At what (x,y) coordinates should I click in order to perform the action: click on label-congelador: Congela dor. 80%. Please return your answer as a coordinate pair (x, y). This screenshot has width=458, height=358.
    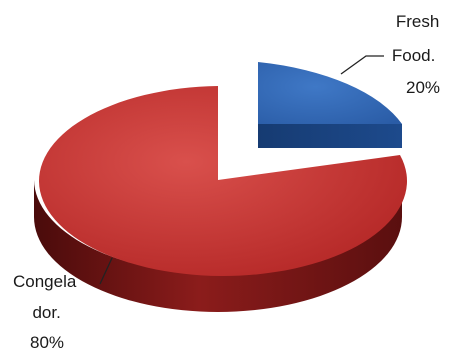
    Looking at the image, I should click on (47, 312).